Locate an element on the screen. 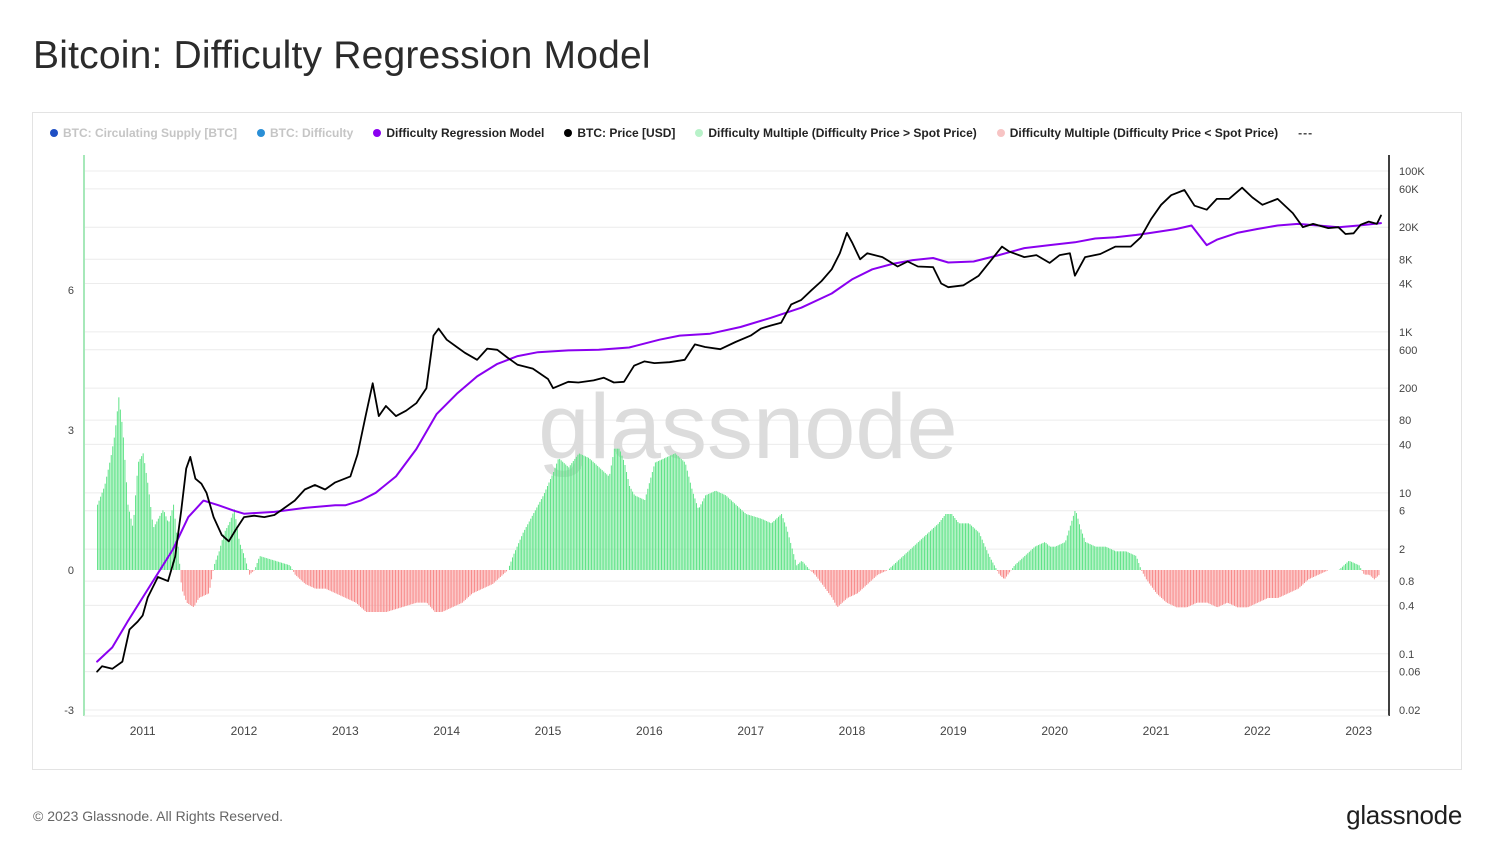 The height and width of the screenshot is (861, 1495). left-tick-label: 0 is located at coordinates (71, 571).